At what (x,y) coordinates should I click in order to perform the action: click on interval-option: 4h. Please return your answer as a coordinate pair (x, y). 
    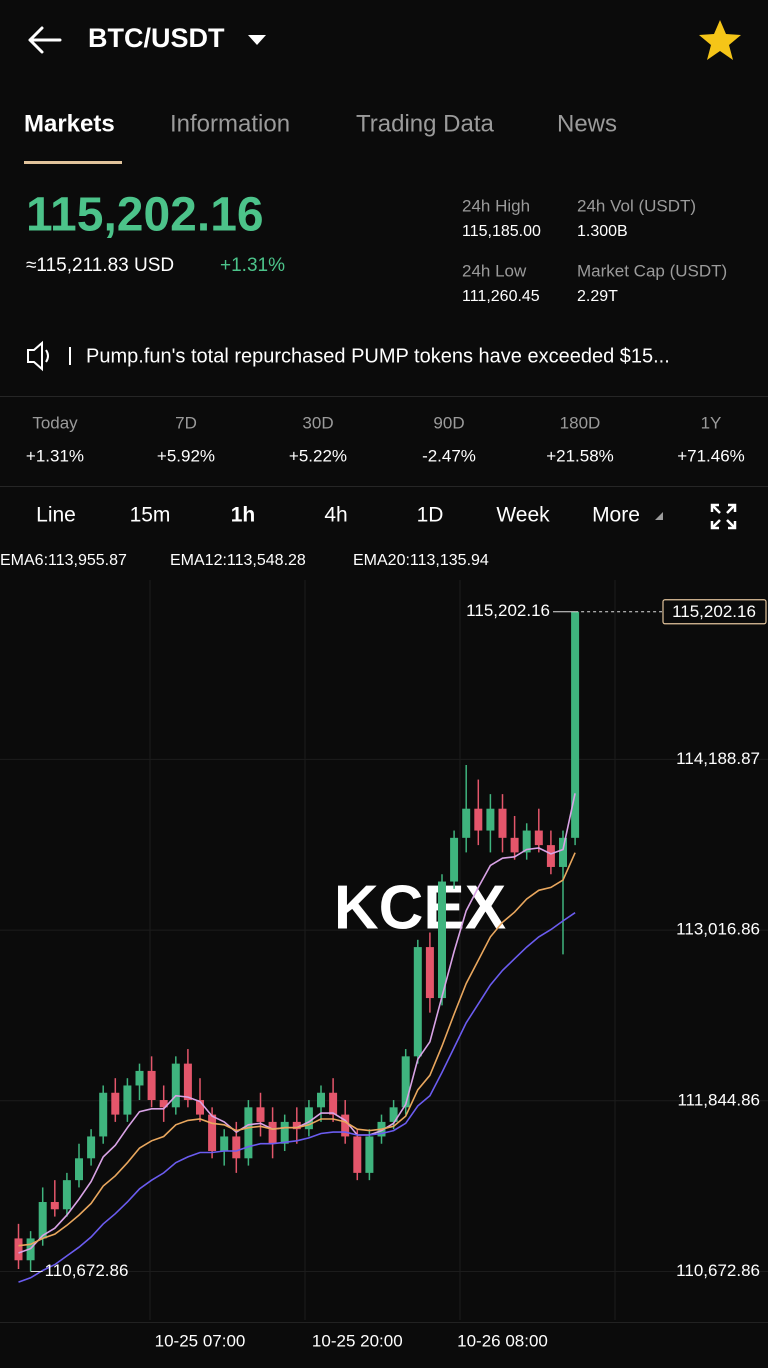
    Looking at the image, I should click on (335, 515).